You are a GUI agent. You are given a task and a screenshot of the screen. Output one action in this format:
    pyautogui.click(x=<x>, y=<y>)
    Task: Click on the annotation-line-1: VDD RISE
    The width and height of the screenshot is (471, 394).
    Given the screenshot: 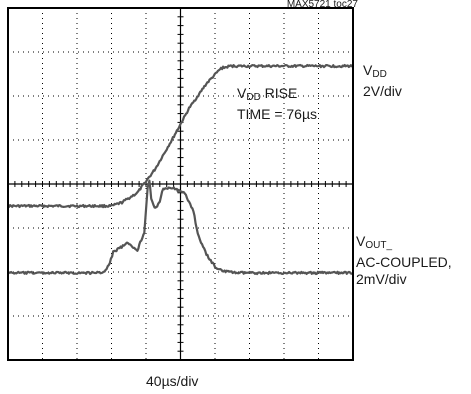 What is the action you would take?
    pyautogui.click(x=267, y=94)
    